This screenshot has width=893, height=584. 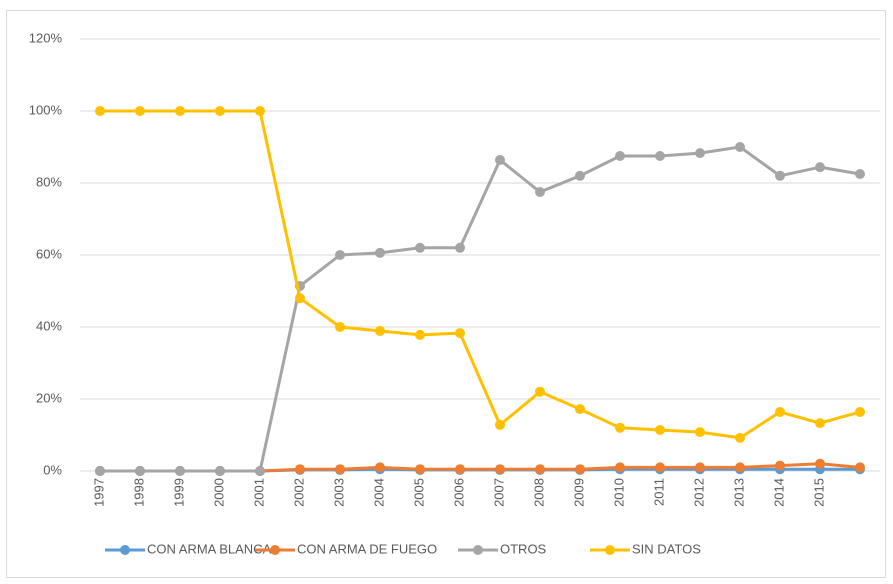 I want to click on y-tick-label: 100%, so click(x=46, y=109).